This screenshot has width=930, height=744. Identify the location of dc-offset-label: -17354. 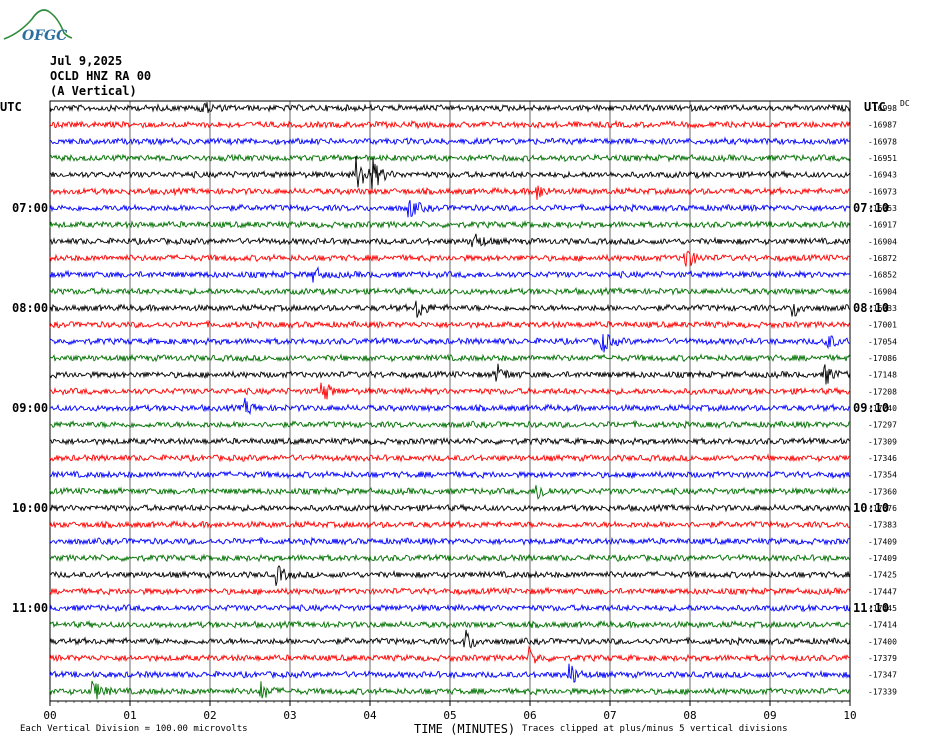
(882, 475).